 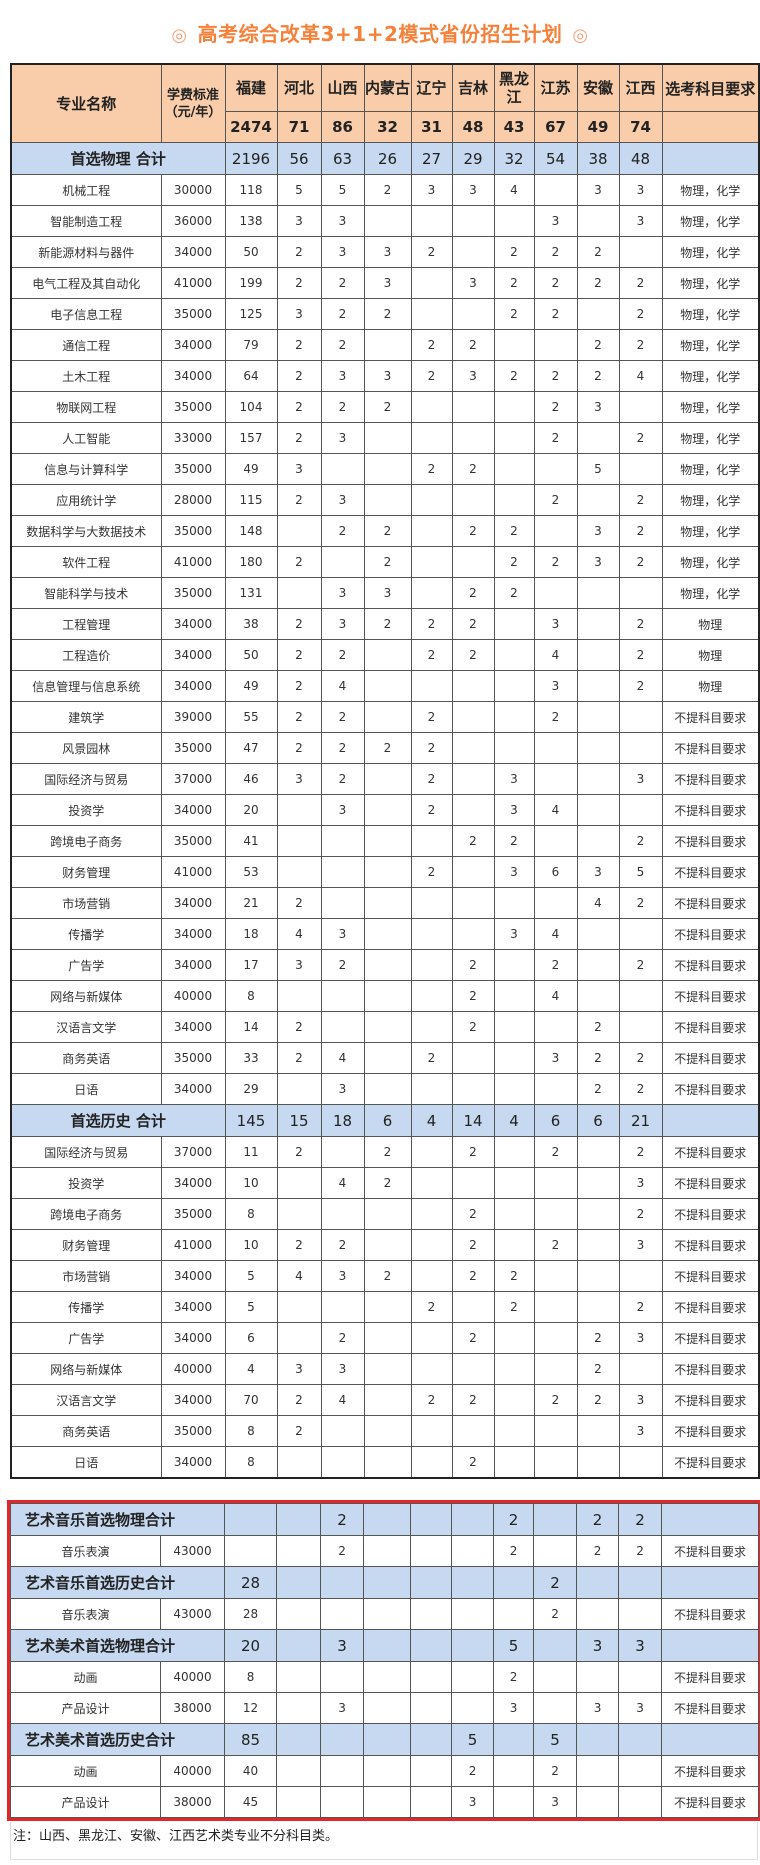 I want to click on table-row: 国际经济与贸易 37000 46 3 2 2 3 3 不提科目要求, so click(x=385, y=779).